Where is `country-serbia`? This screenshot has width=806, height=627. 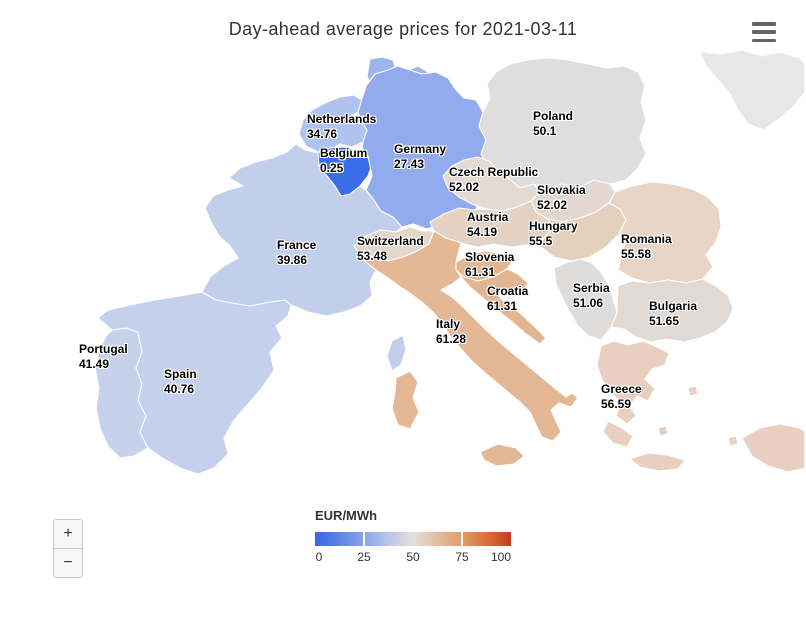
country-serbia is located at coordinates (585, 299).